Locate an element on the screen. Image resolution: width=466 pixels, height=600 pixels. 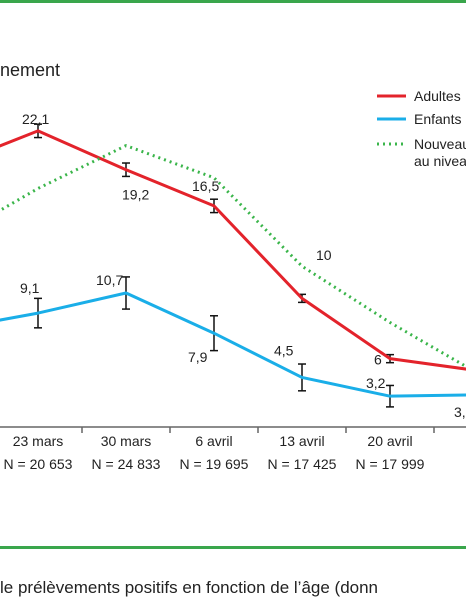
x-tick-sample-size: N = 24 833 is located at coordinates (126, 464).